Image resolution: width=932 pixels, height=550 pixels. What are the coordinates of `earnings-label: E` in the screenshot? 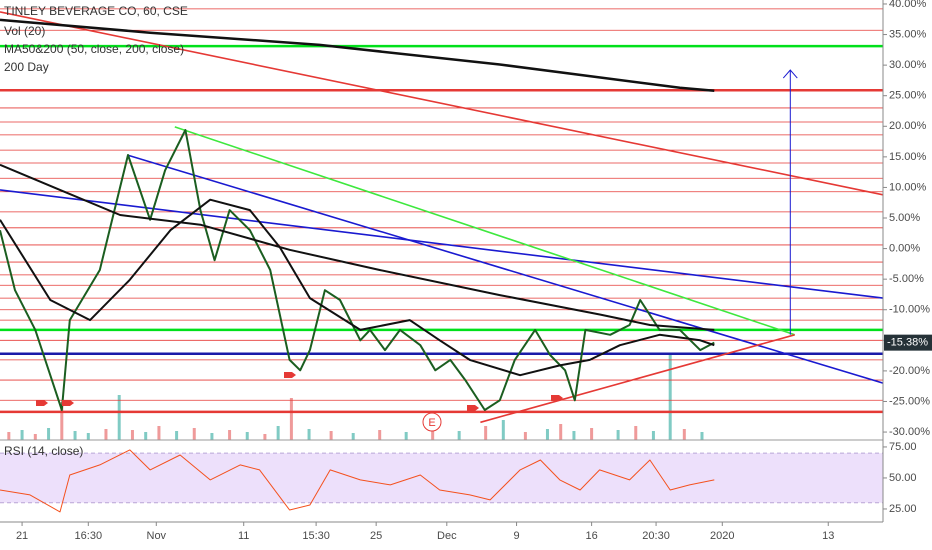 It's located at (431, 423).